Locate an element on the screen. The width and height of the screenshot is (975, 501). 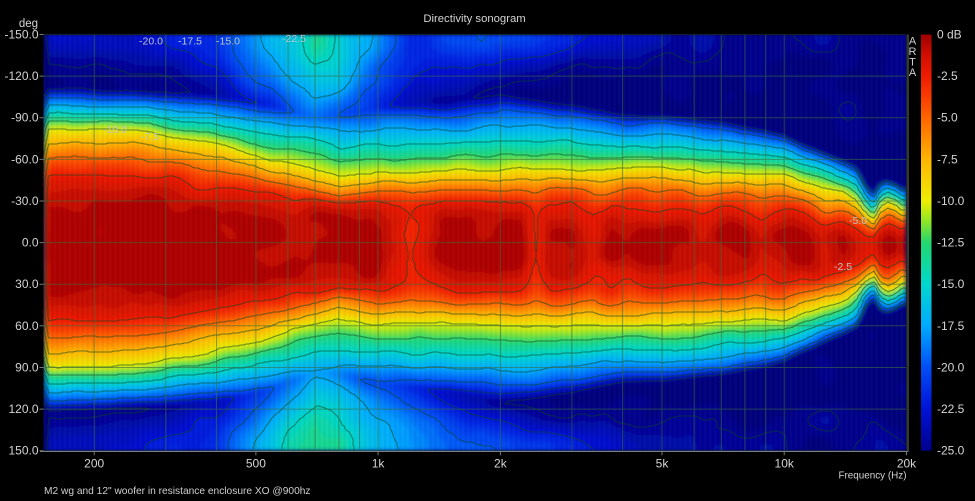
svg-text: 150.0 is located at coordinates (23, 451).